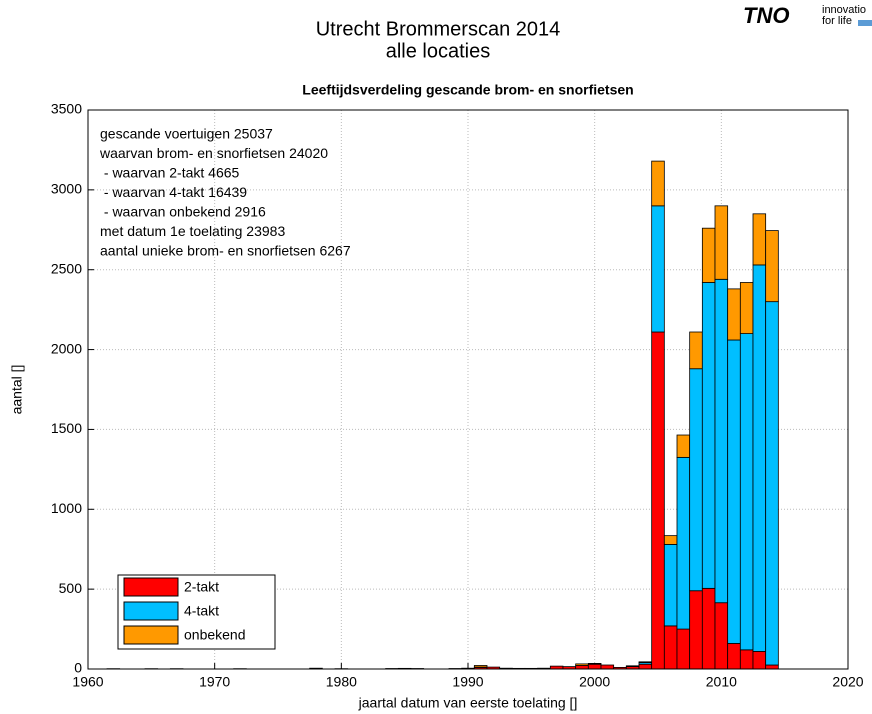 This screenshot has height=714, width=872. What do you see at coordinates (213, 153) in the screenshot?
I see `annotation: waarvan brom- en snorfietsen 24020` at bounding box center [213, 153].